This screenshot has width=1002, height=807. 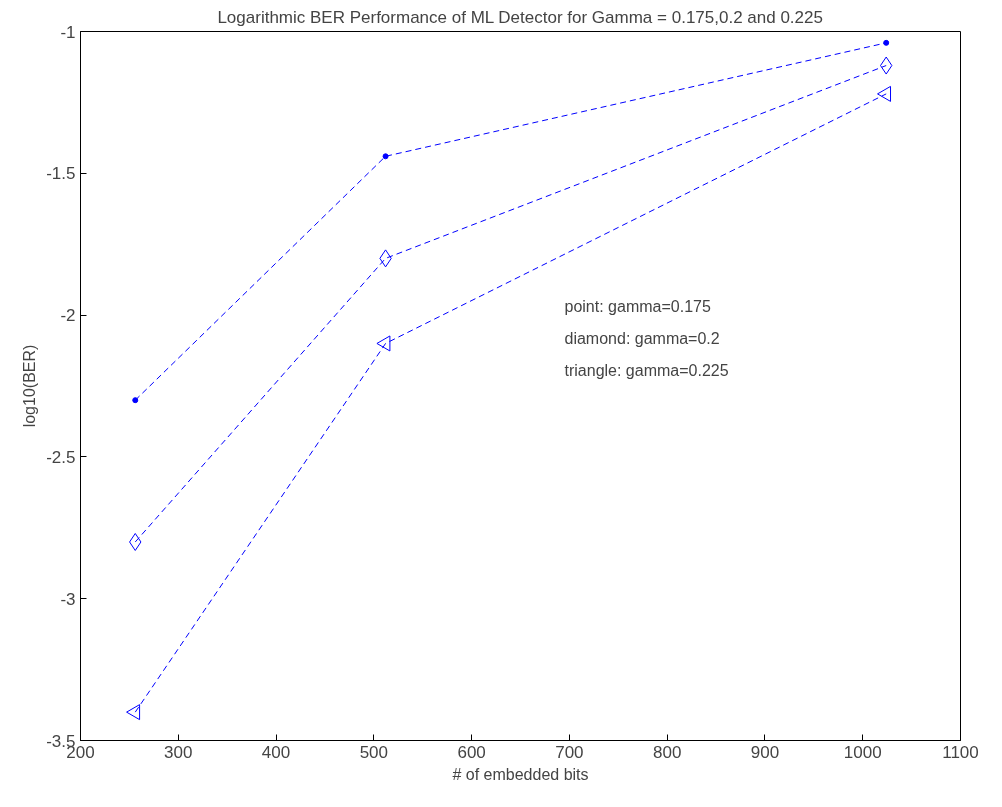 What do you see at coordinates (862, 752) in the screenshot?
I see `x-tick-label: 1000` at bounding box center [862, 752].